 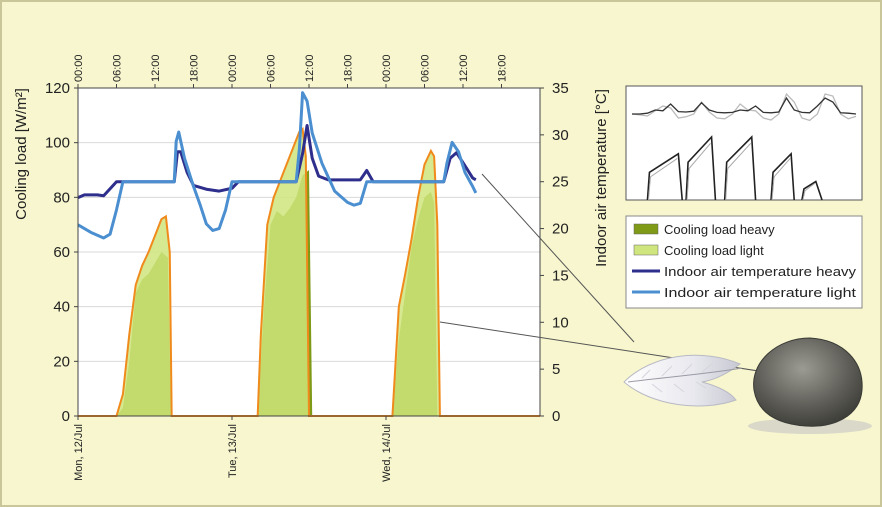 What do you see at coordinates (560, 182) in the screenshot?
I see `y-right-tick-label: 25` at bounding box center [560, 182].